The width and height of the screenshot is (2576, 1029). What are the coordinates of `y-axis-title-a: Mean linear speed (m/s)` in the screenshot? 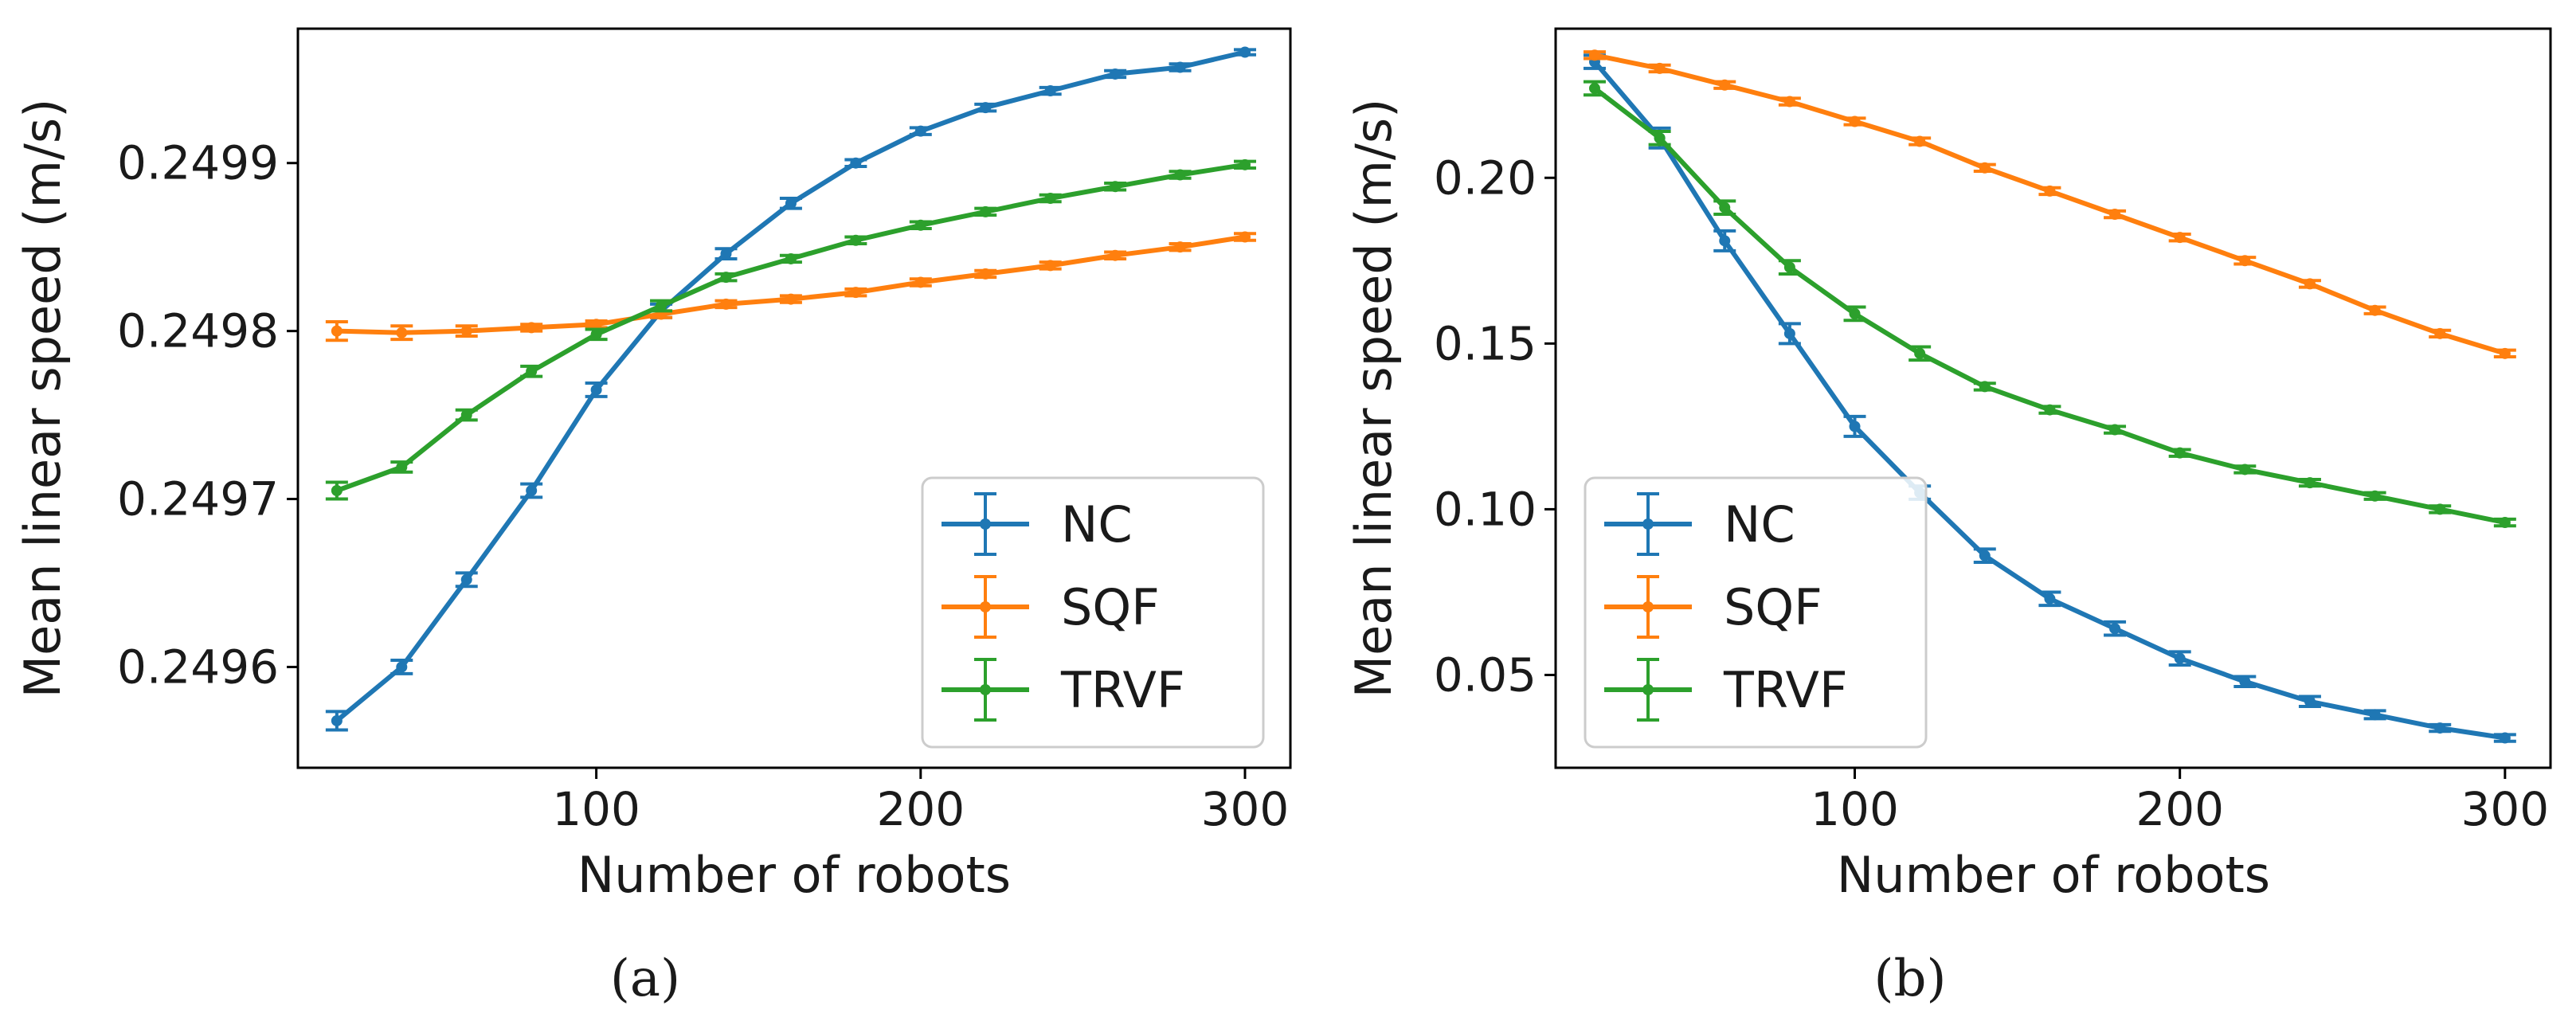 It's located at (43, 398).